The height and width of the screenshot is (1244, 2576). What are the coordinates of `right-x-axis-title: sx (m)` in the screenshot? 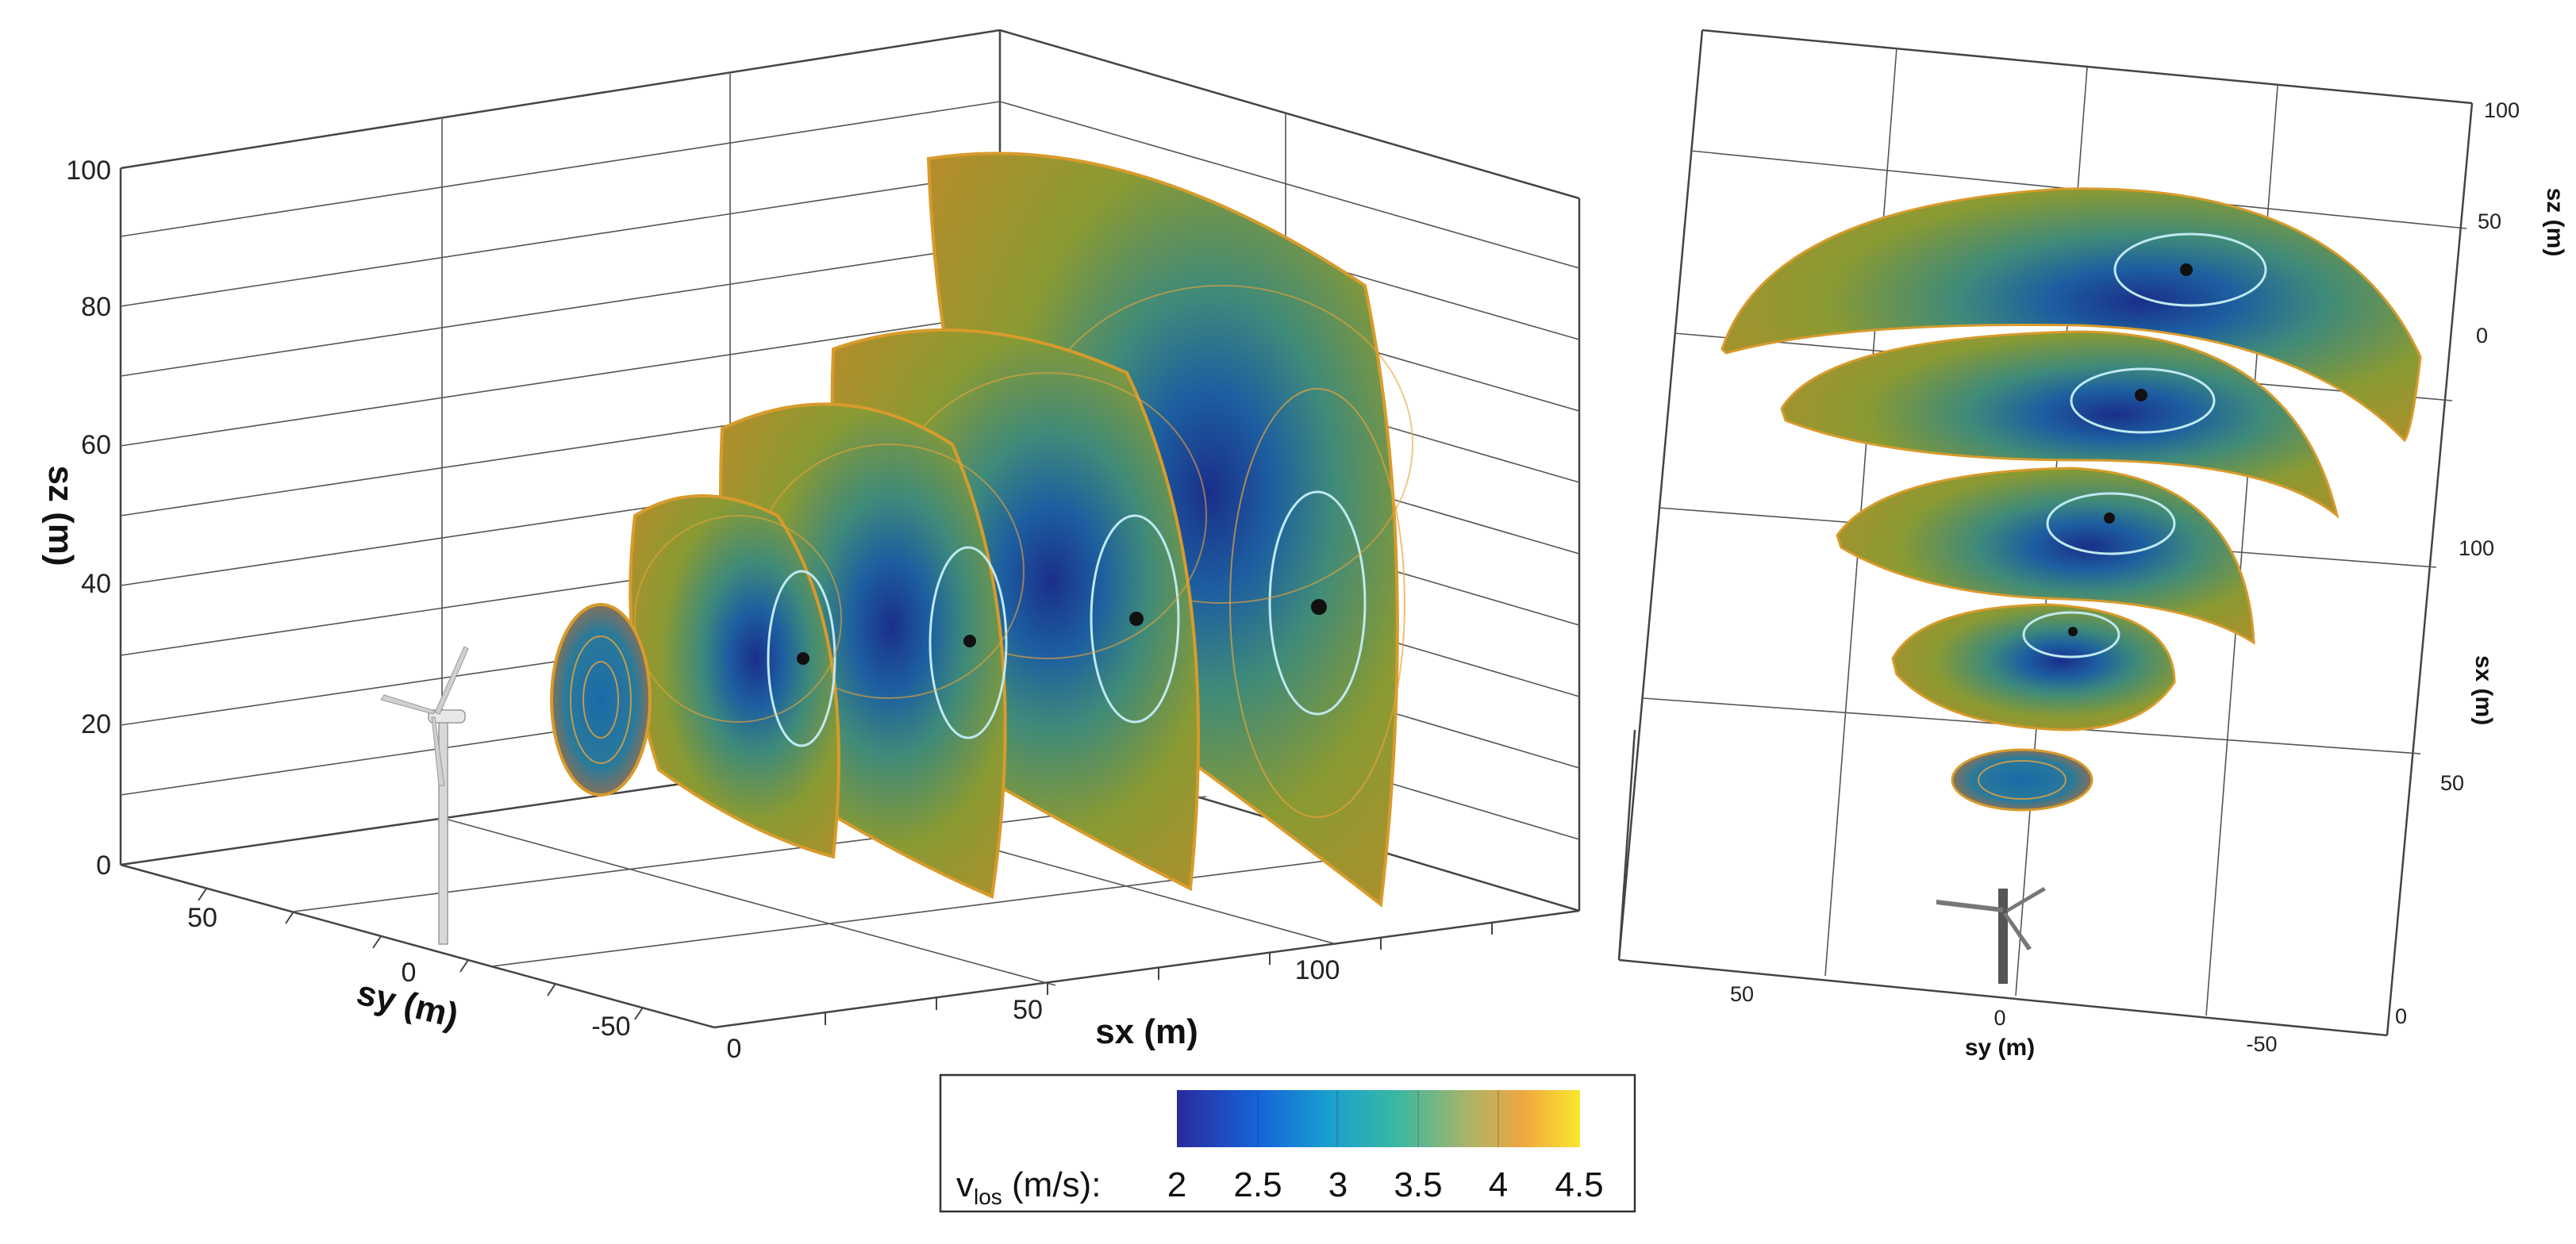 It's located at (2483, 690).